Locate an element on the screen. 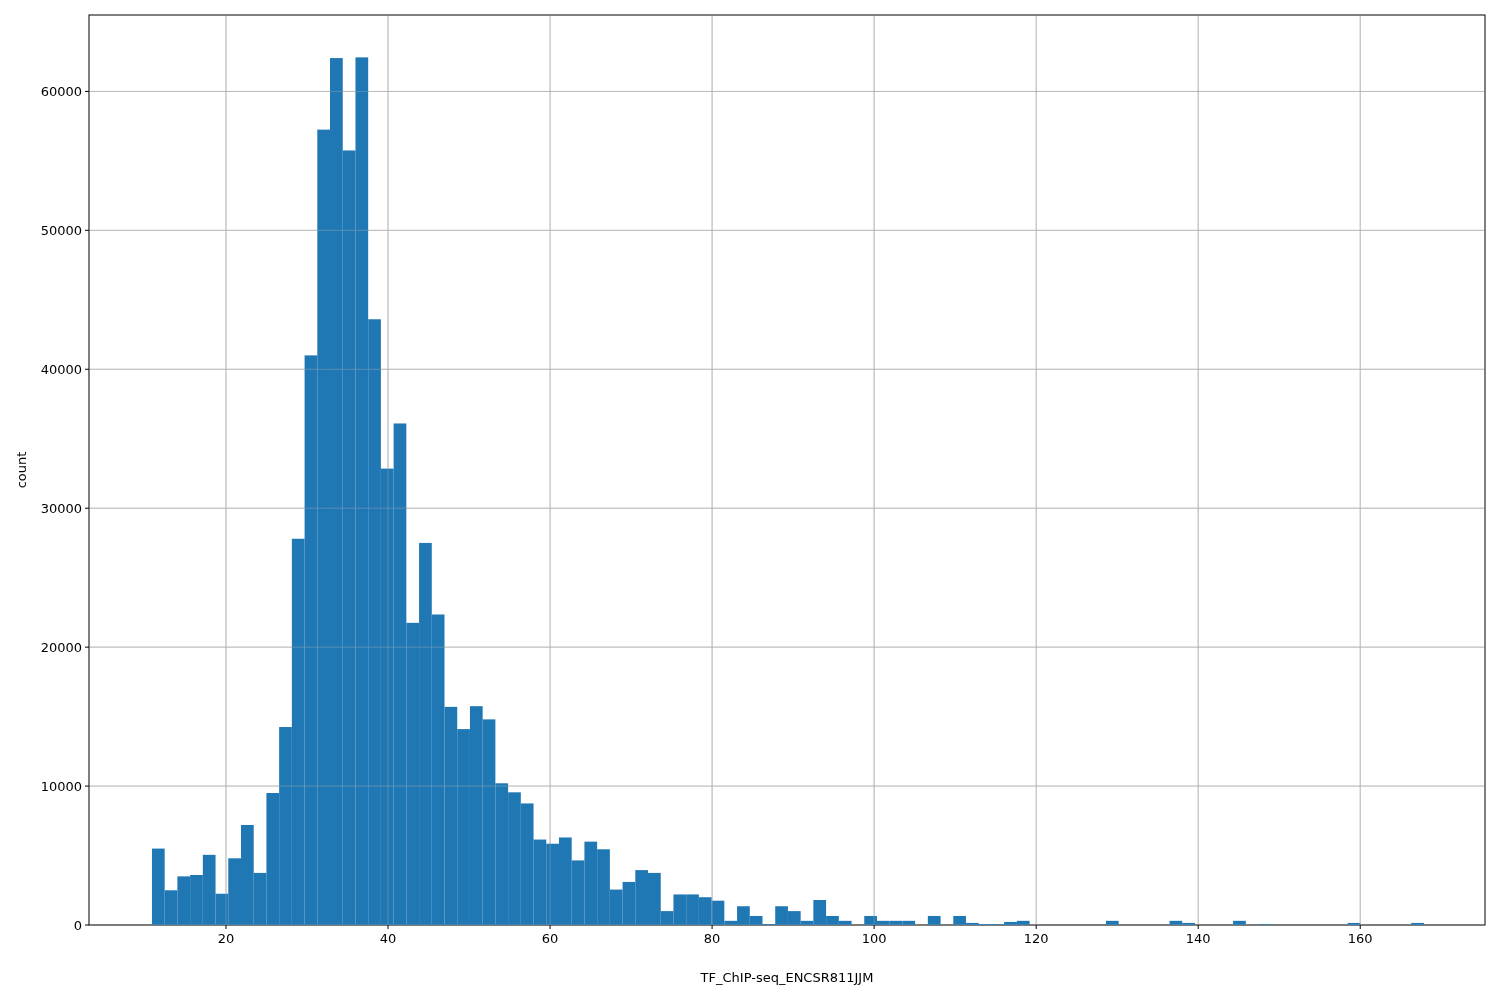 Image resolution: width=1500 pixels, height=1000 pixels. x-tick-label: 100 is located at coordinates (874, 938).